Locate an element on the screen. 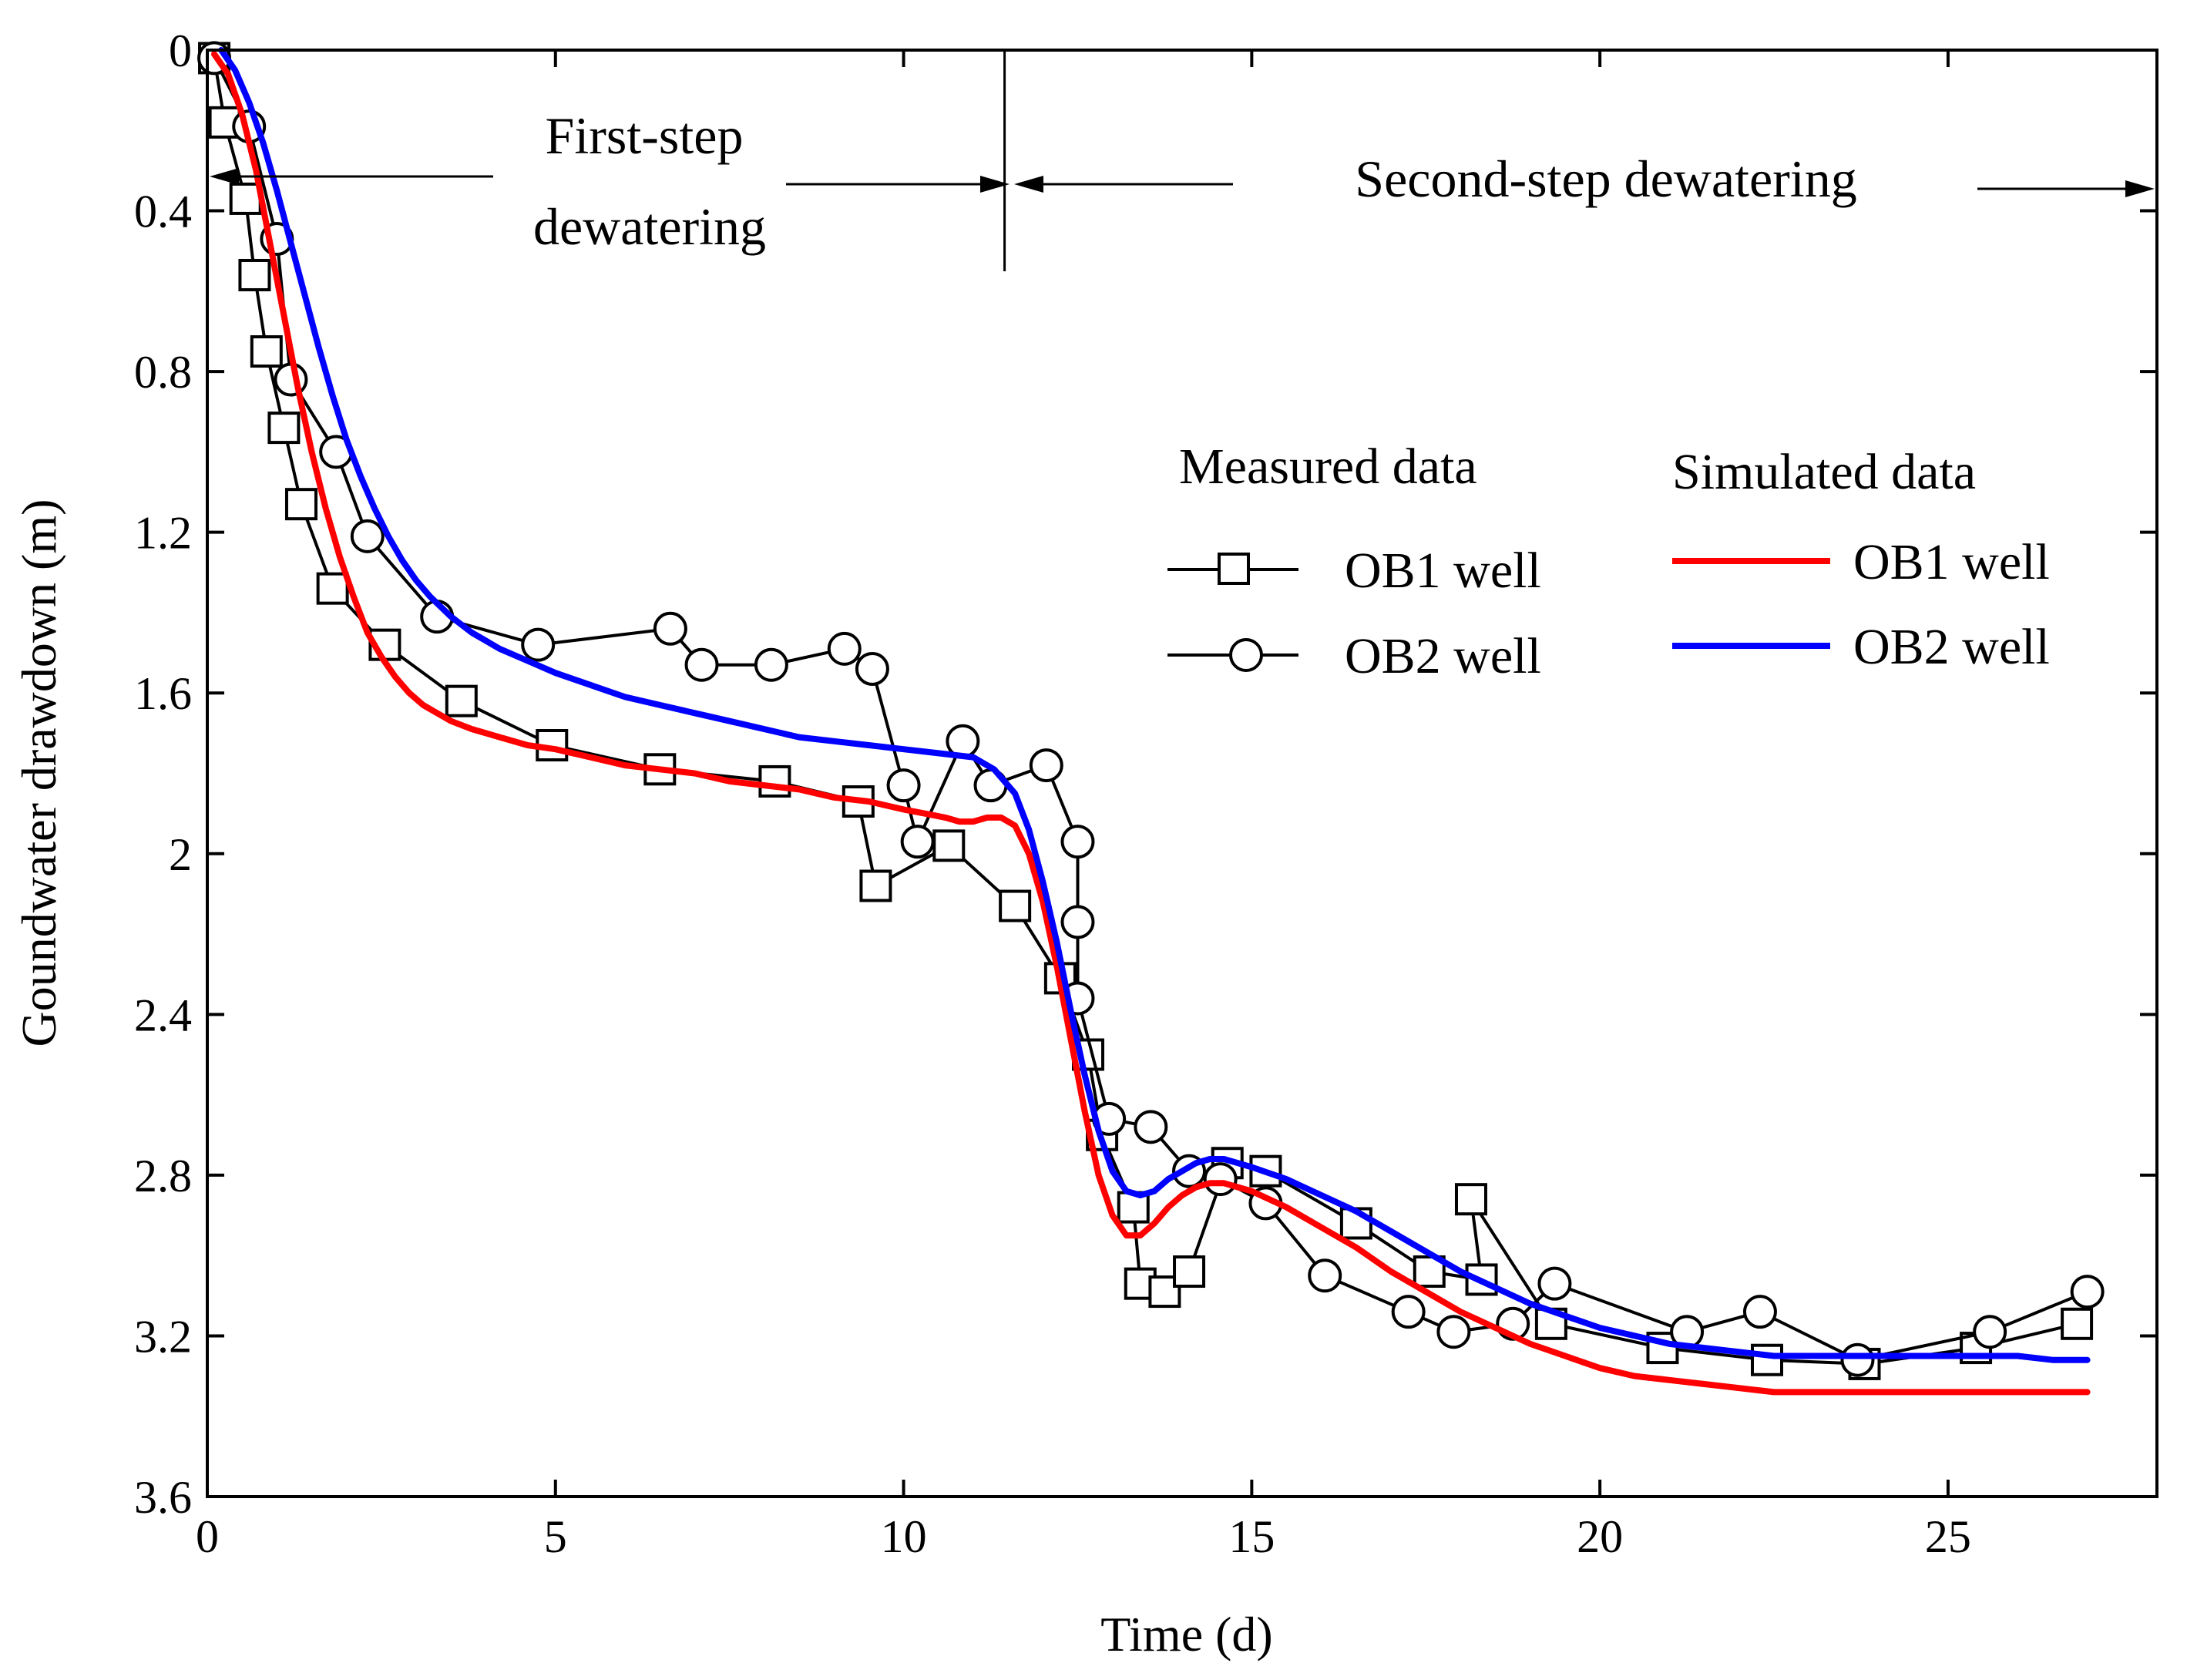 Image resolution: width=2187 pixels, height=1680 pixels. legend-measured-ob2-entry: OB2 well is located at coordinates (1354, 656).